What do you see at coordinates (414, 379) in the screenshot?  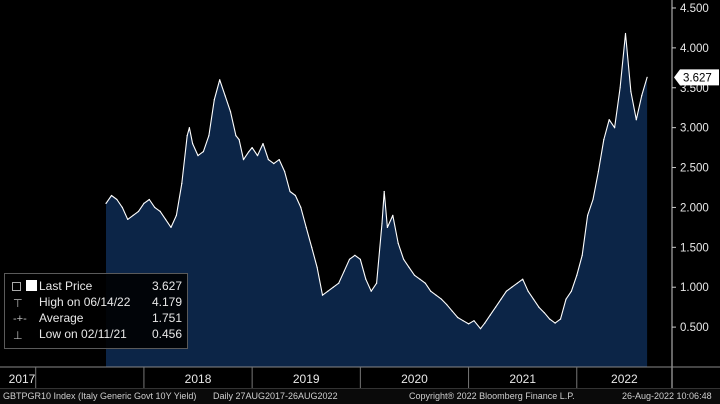 I see `x-tick-label-3: 2020` at bounding box center [414, 379].